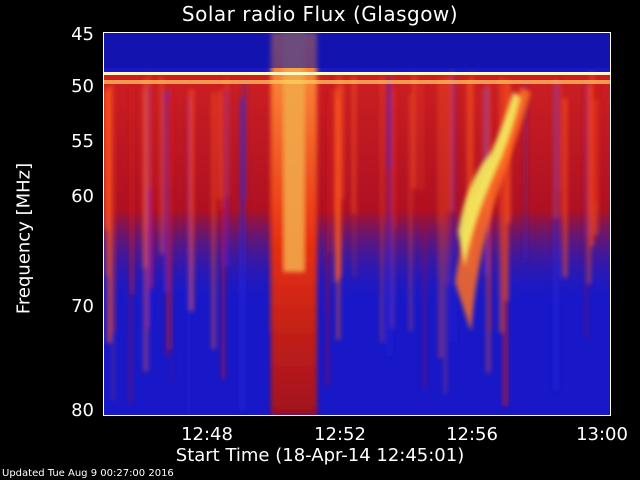 The image size is (640, 480). Describe the element at coordinates (472, 434) in the screenshot. I see `x-tick-label: 12:56` at that location.